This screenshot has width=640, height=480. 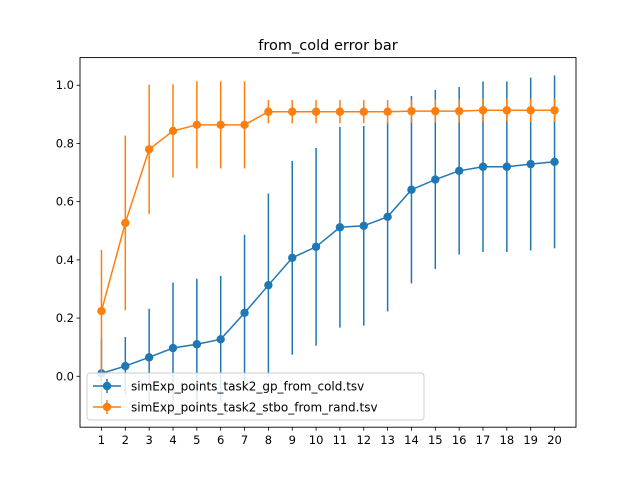 I want to click on y-tick-label: 0.2, so click(x=65, y=318).